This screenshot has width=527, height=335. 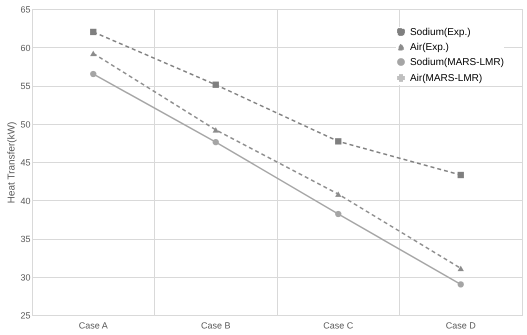 I want to click on y-tick-label: 60, so click(x=25, y=47).